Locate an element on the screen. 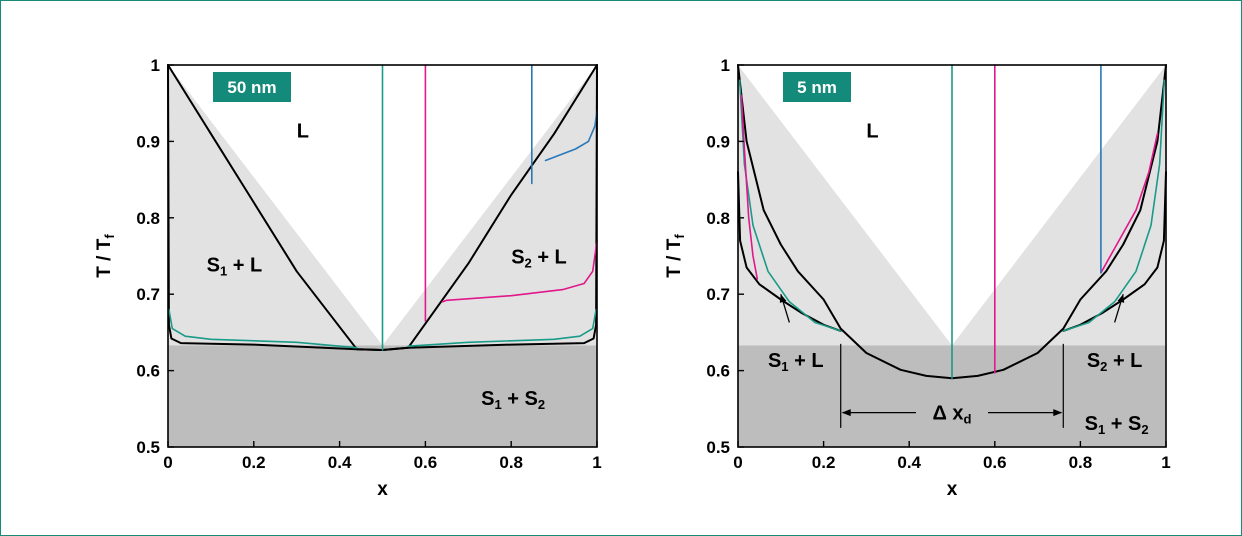 This screenshot has width=1242, height=536. solid-region is located at coordinates (382, 396).